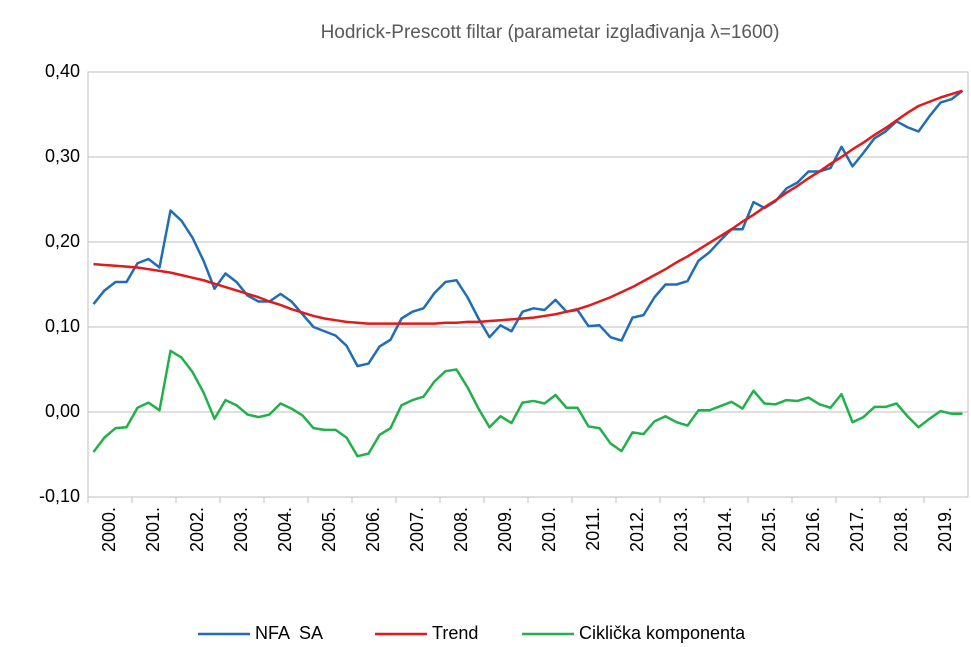  I want to click on x-tick-label: 2009., so click(505, 529).